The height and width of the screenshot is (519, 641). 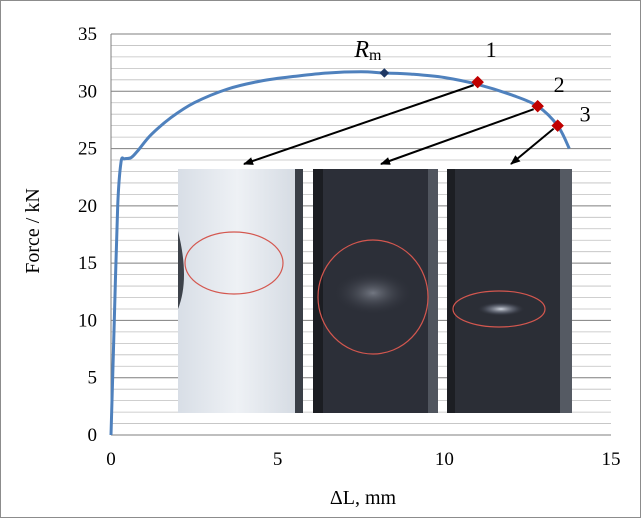 I want to click on pointer-arrows, so click(x=399, y=124).